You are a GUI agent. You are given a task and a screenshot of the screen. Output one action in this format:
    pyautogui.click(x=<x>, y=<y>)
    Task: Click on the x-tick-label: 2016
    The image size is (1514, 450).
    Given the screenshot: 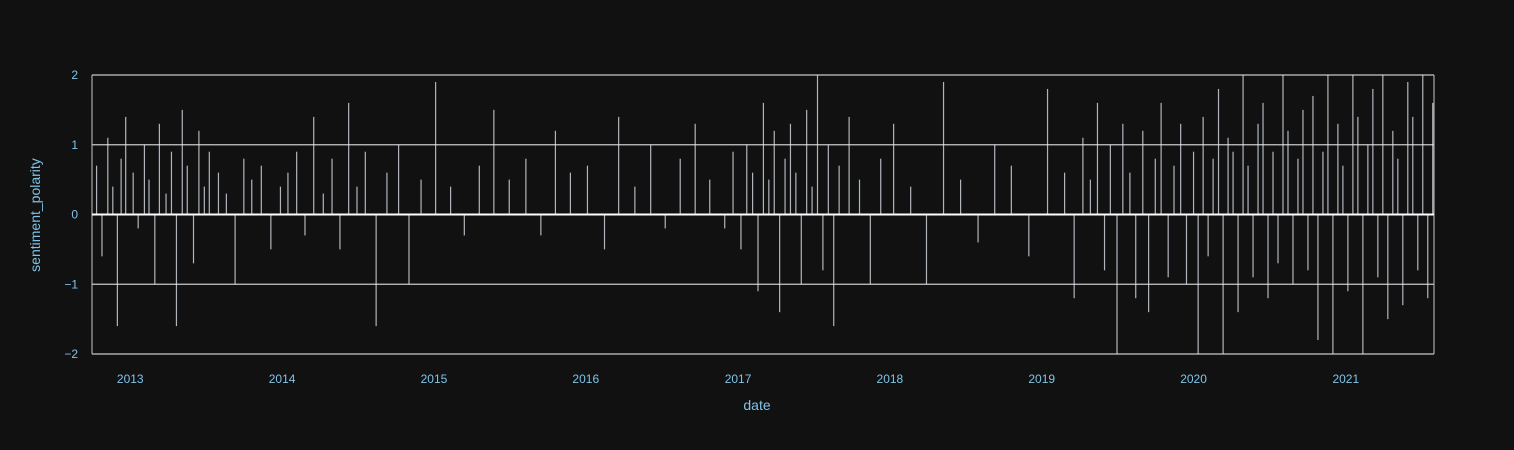 What is the action you would take?
    pyautogui.click(x=585, y=379)
    